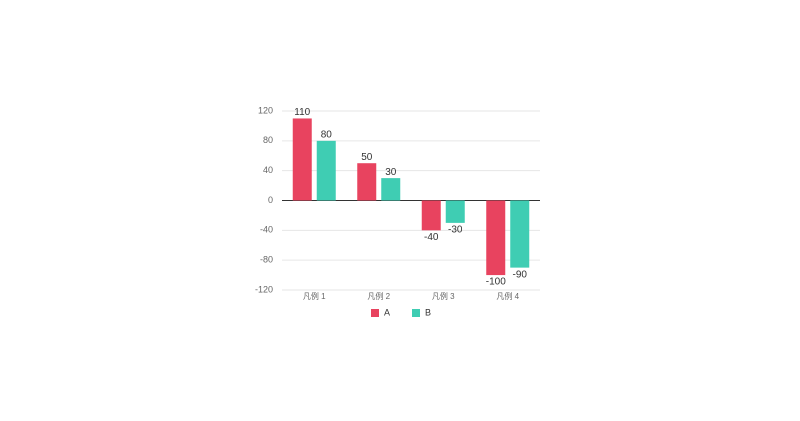 This screenshot has height=421, width=800. I want to click on x-tick-label: 凡例 2, so click(378, 296).